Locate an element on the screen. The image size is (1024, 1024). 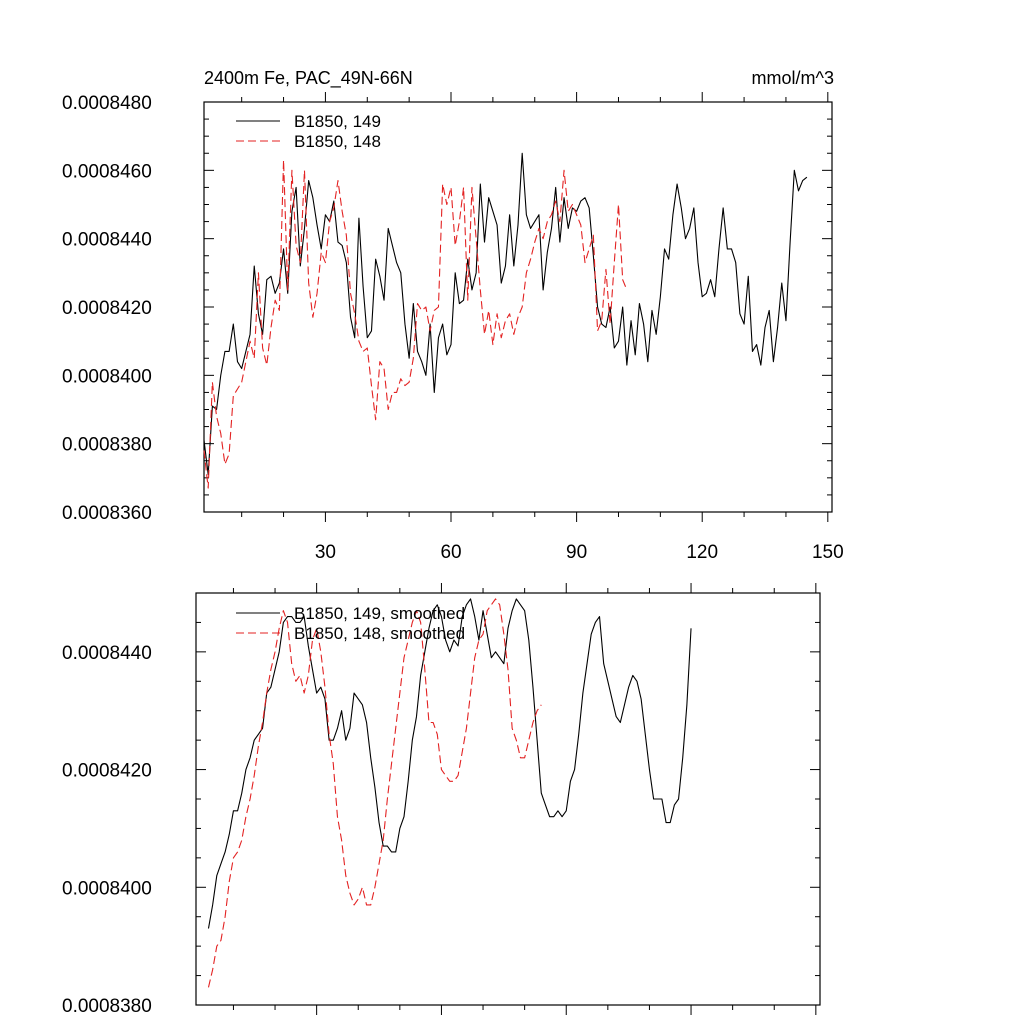
chart-title: 2400m Fe, PAC_49N-66N is located at coordinates (308, 78).